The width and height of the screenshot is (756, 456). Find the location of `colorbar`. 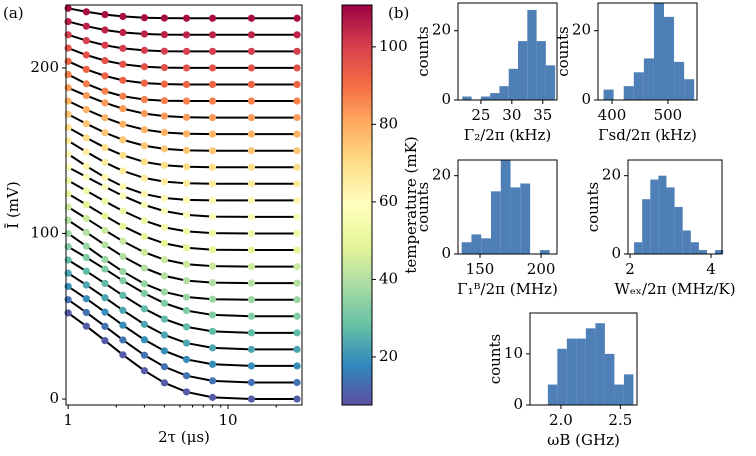

colorbar is located at coordinates (357, 205).